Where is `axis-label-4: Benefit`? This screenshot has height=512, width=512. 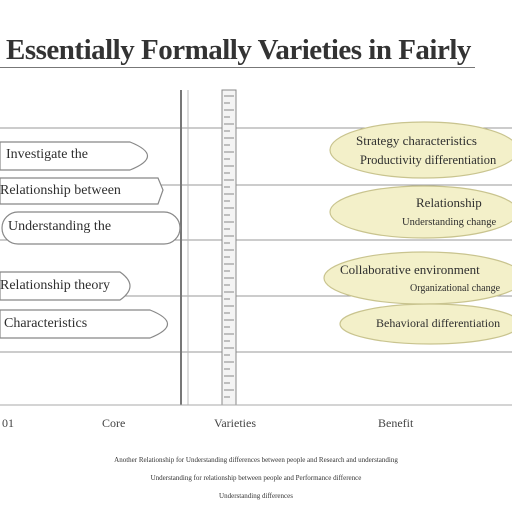 axis-label-4: Benefit is located at coordinates (396, 423).